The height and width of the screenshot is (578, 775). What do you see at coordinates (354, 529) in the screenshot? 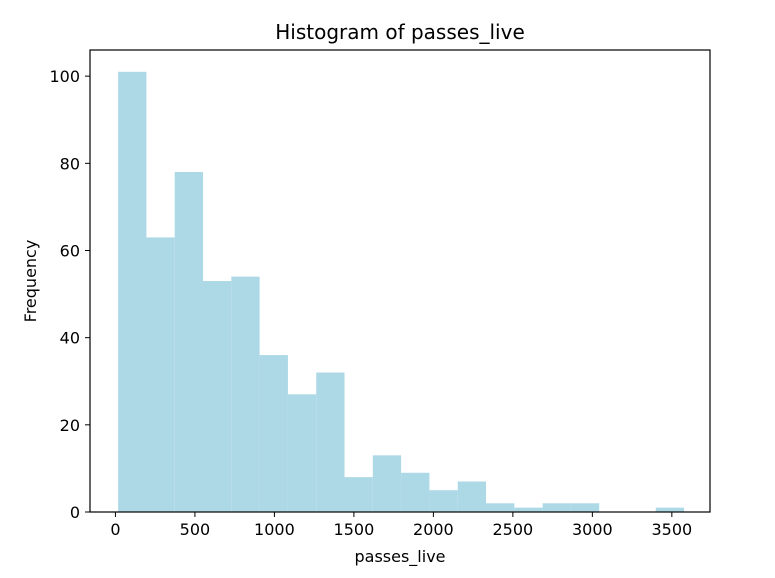
I see `x-tick-label: 1500` at bounding box center [354, 529].